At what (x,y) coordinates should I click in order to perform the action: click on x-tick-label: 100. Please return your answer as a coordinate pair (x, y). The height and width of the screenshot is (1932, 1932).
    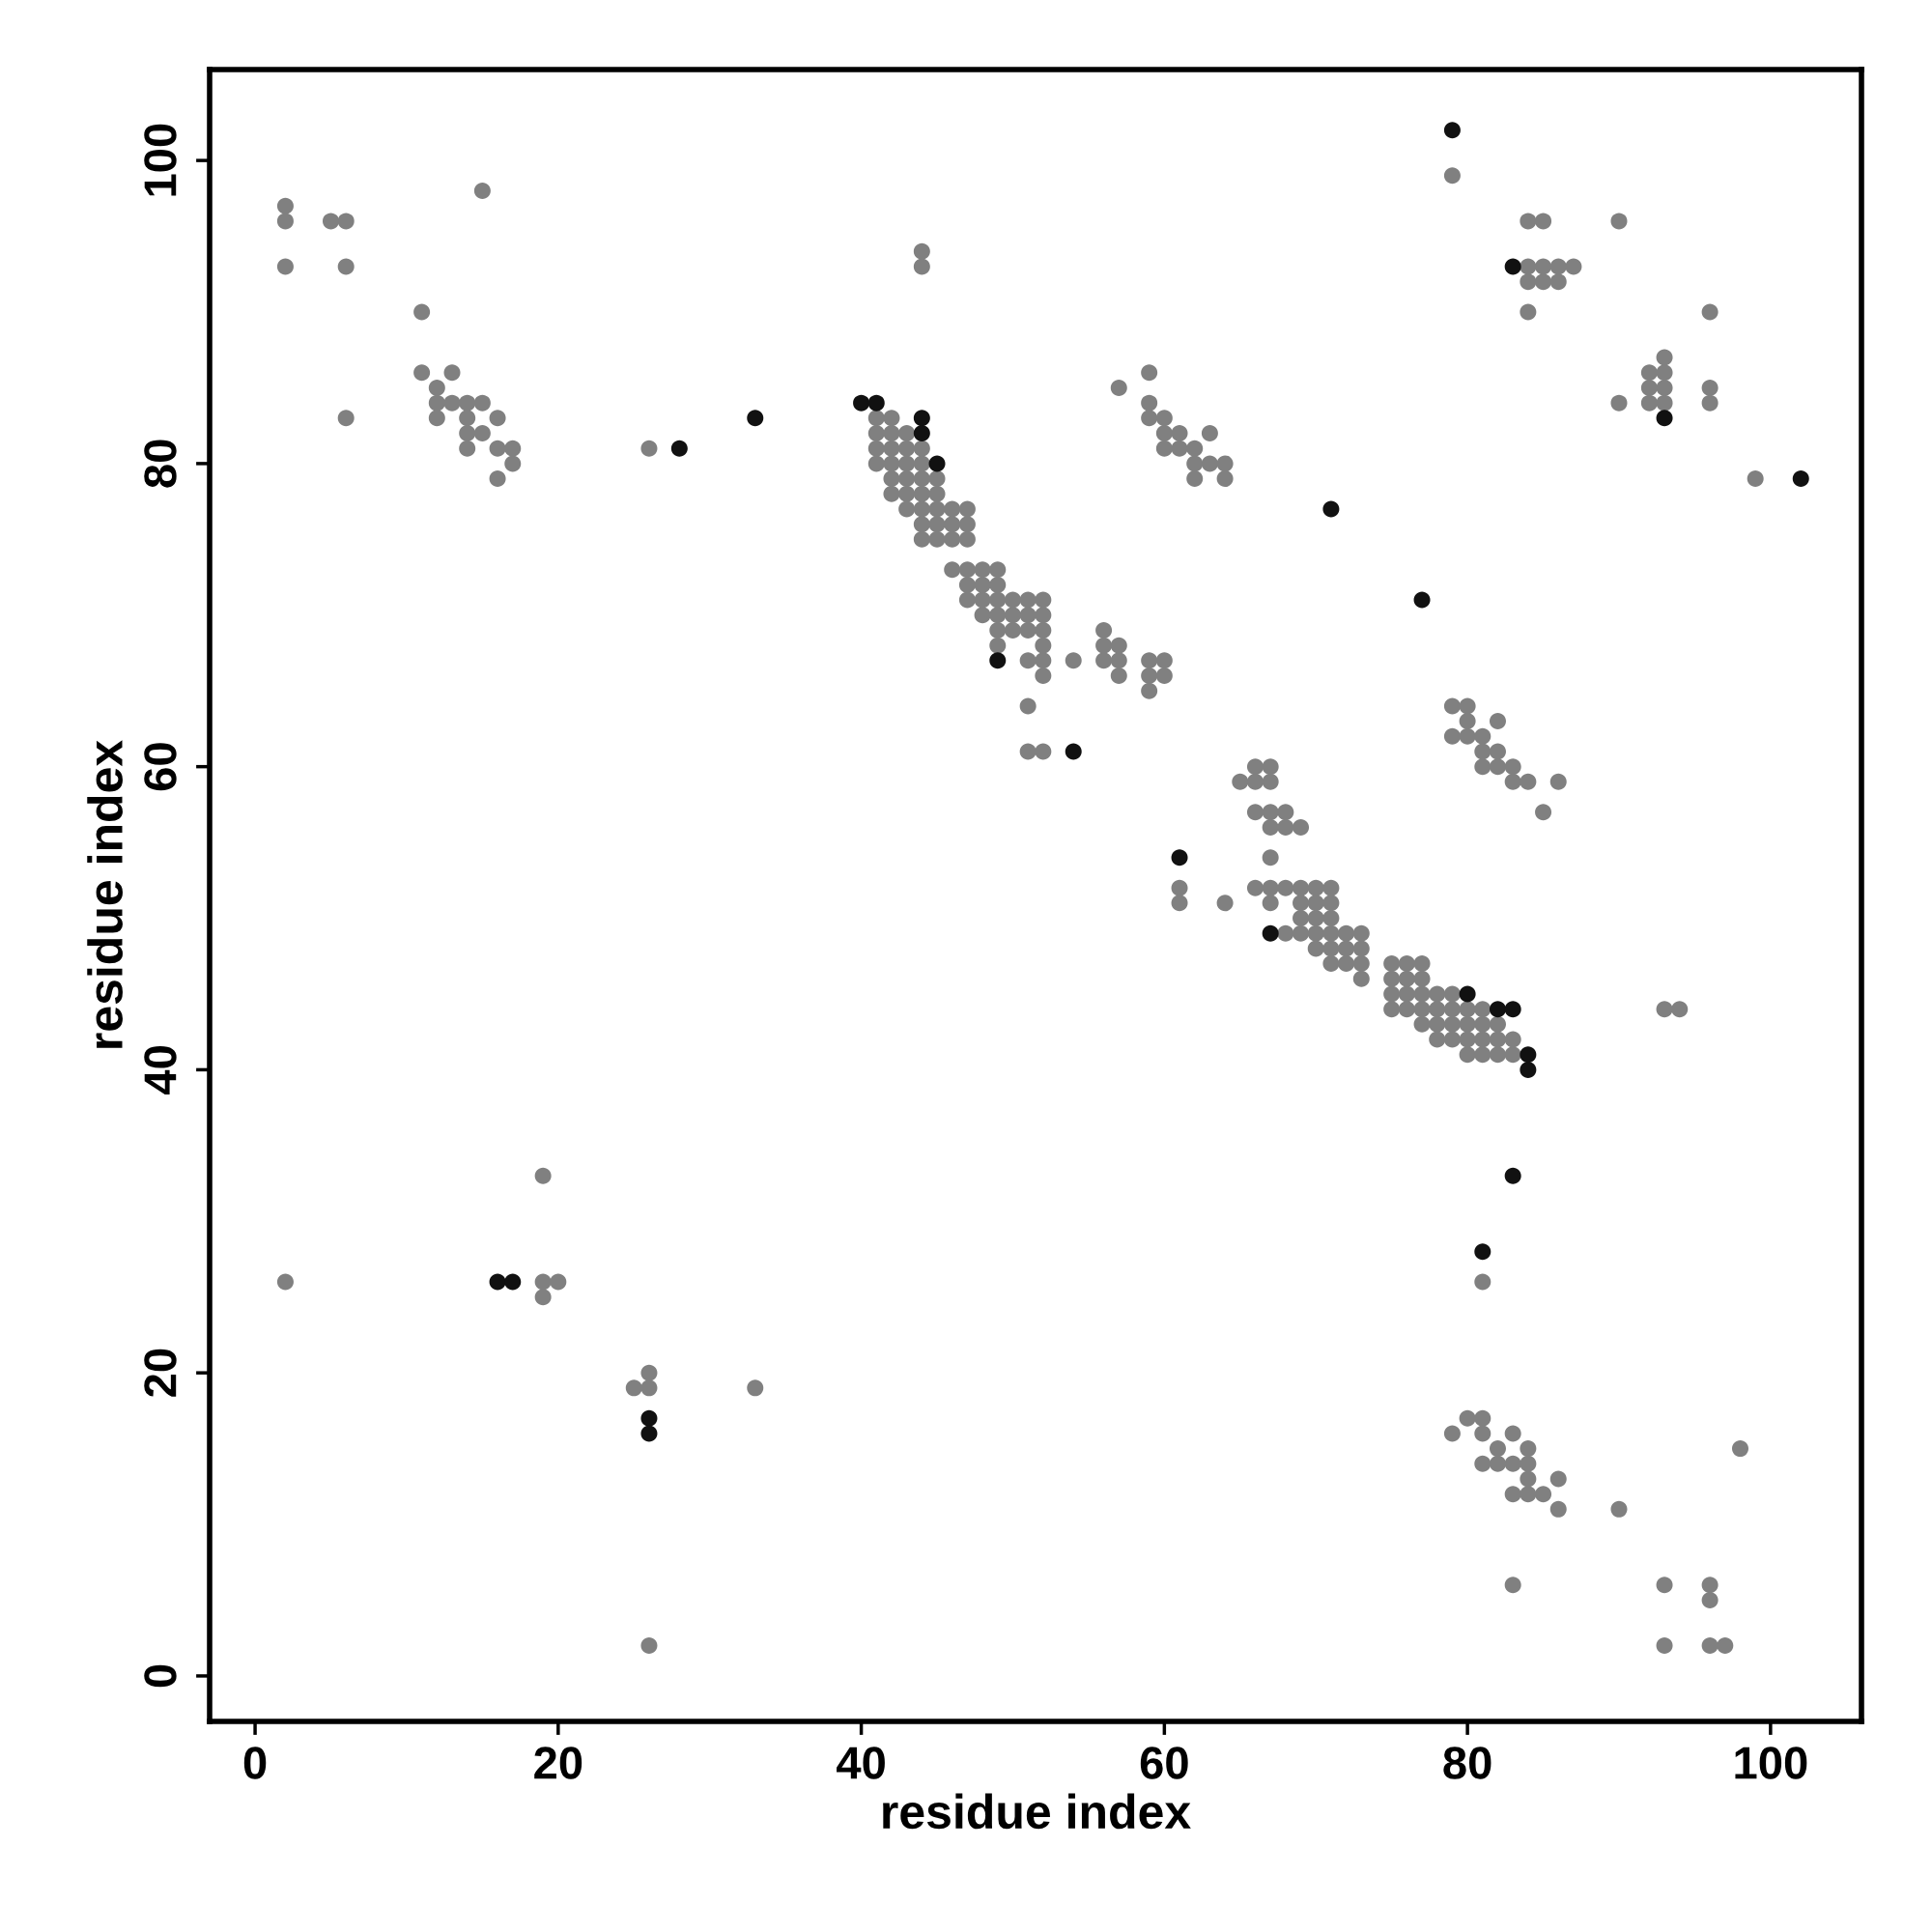
    Looking at the image, I should click on (1771, 1763).